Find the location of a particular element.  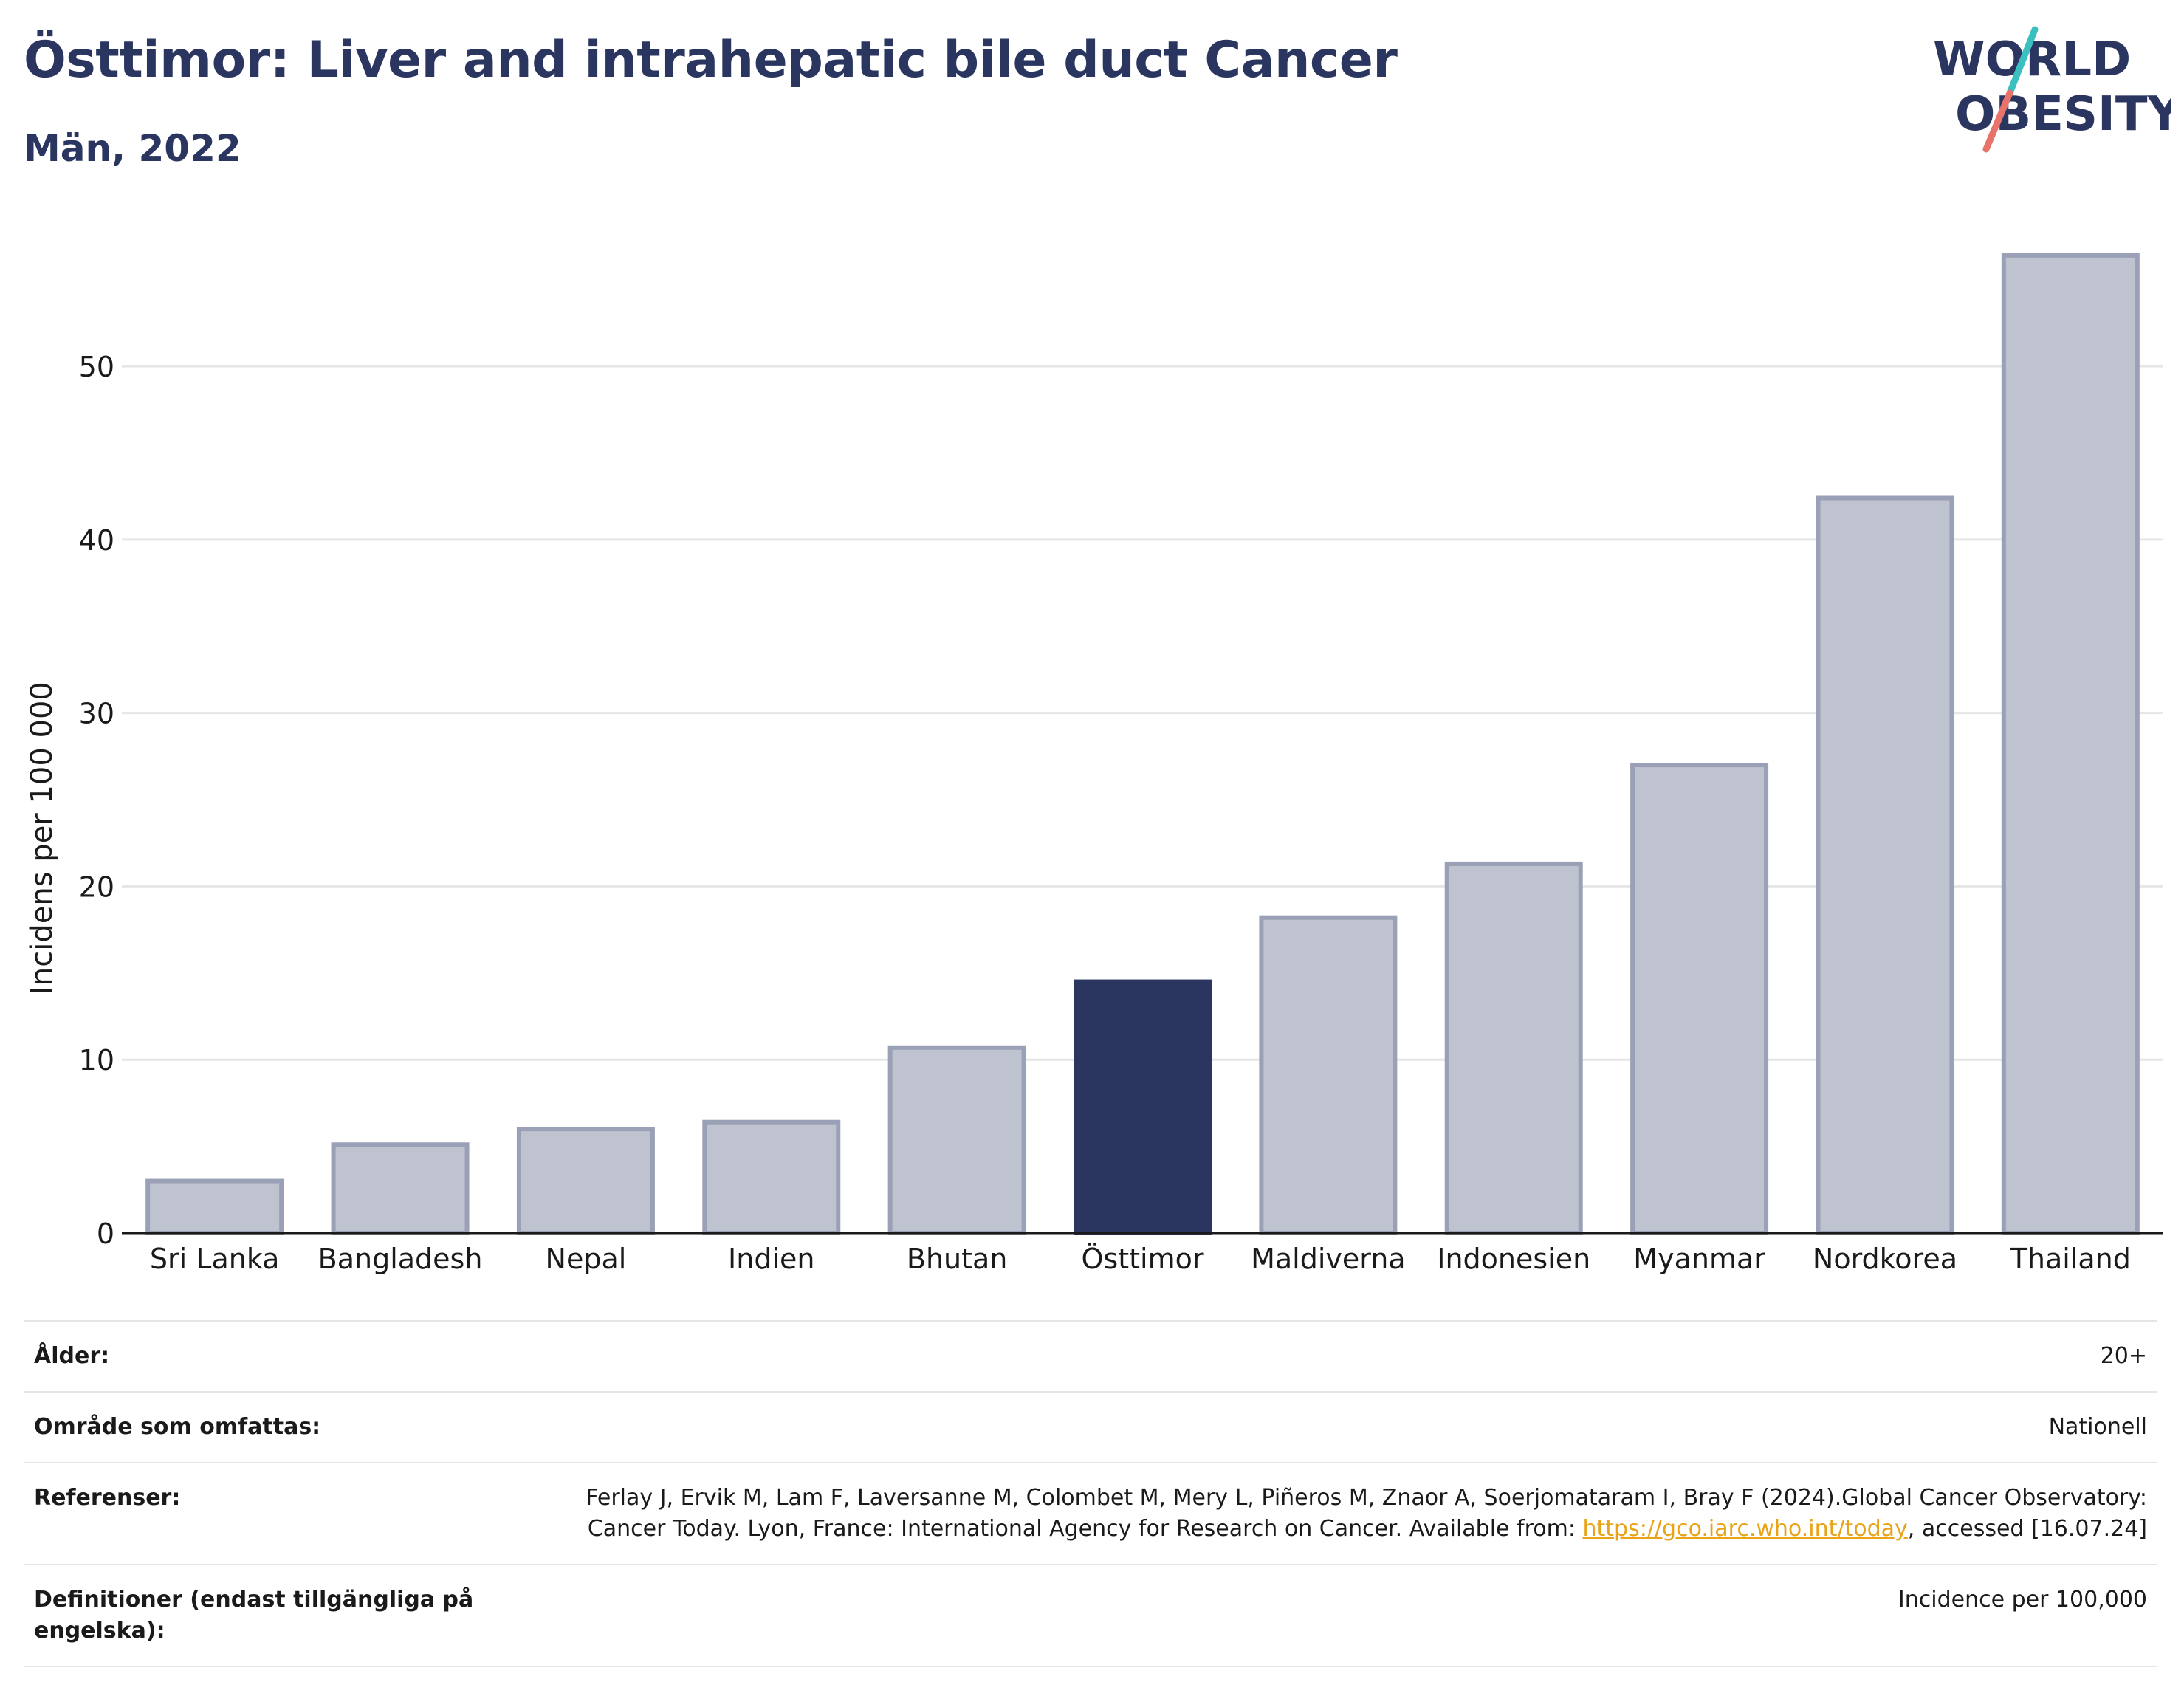

y-tick-label: 50 is located at coordinates (96, 367).